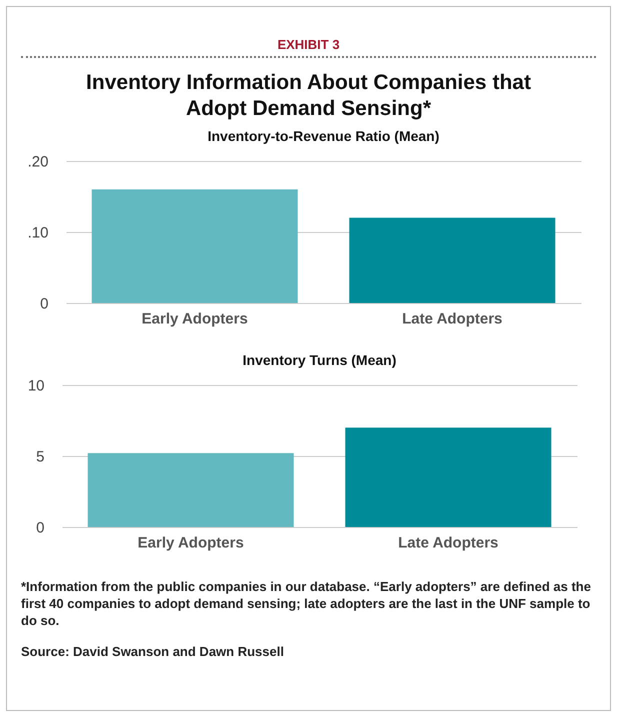 The height and width of the screenshot is (719, 621). I want to click on chart-title: Inventory Turns (Mean), so click(319, 360).